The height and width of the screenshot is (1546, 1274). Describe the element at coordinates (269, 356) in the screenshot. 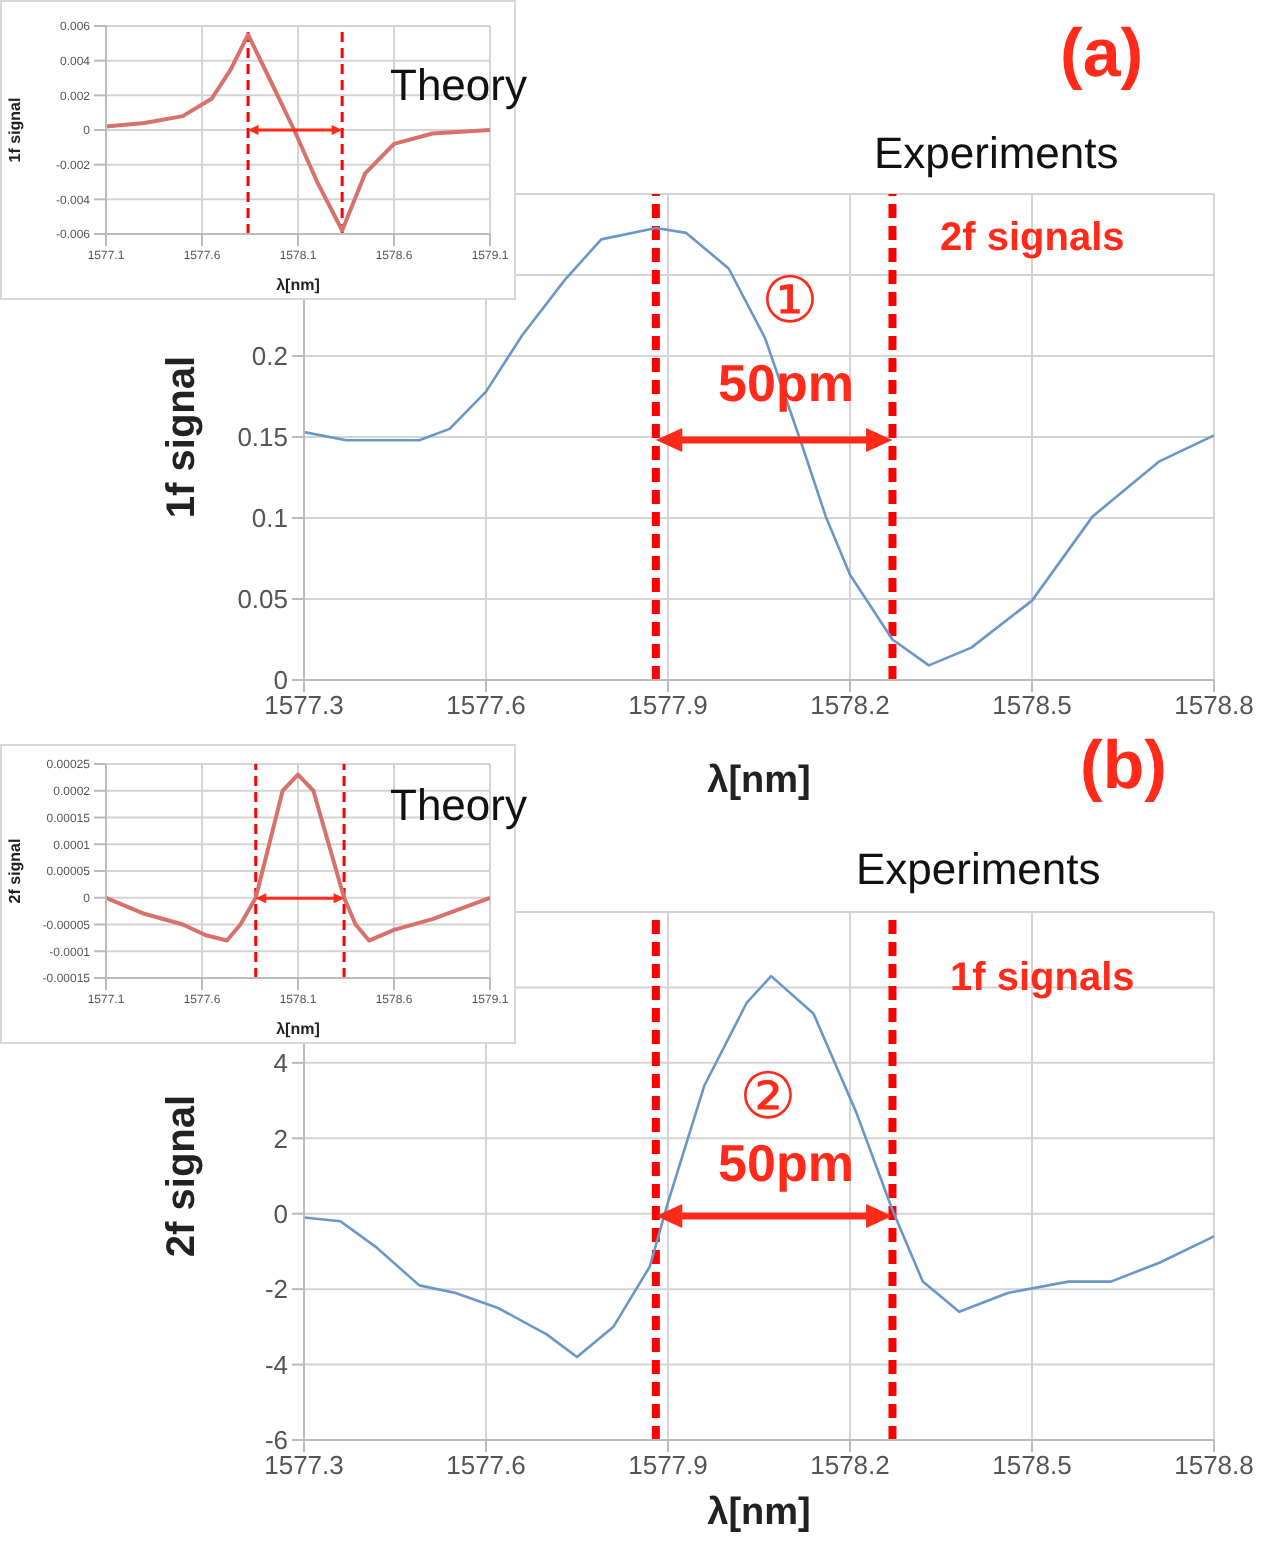

I see `y-tick-label: 0.2` at that location.